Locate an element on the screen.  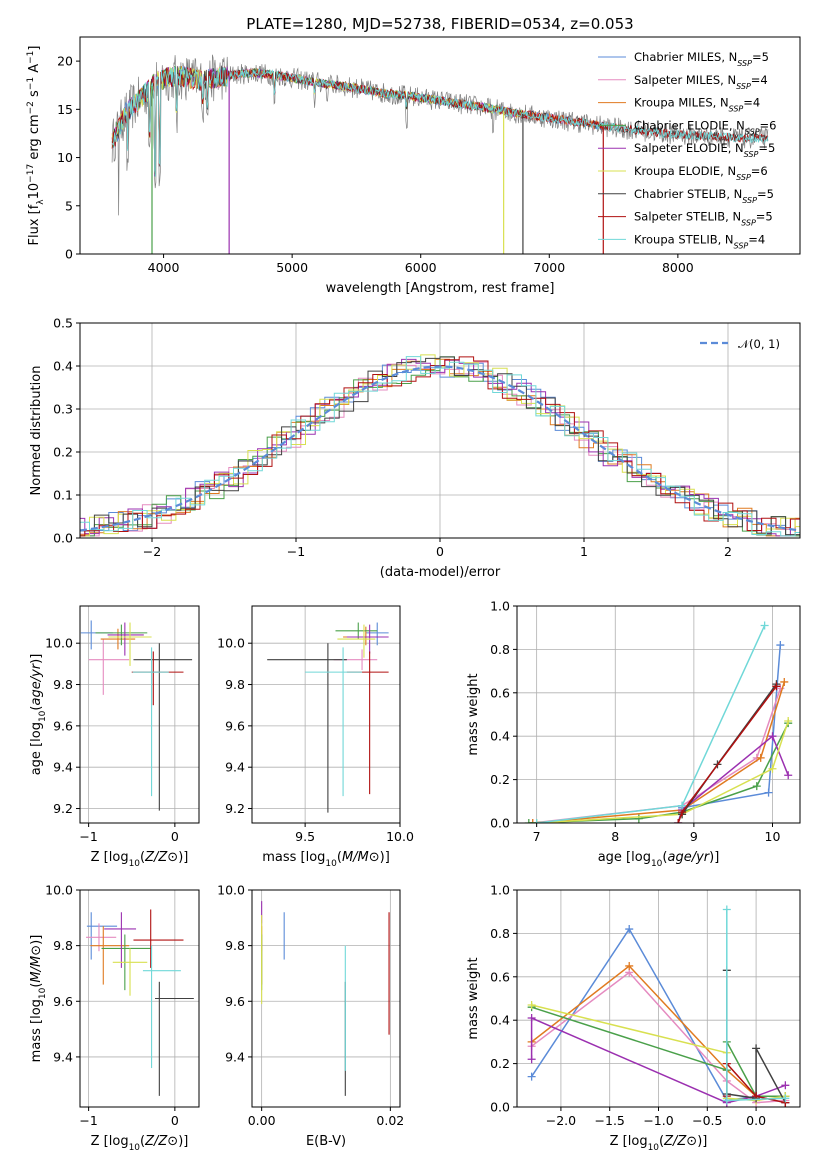
x-tick-label: 10 is located at coordinates (773, 836).